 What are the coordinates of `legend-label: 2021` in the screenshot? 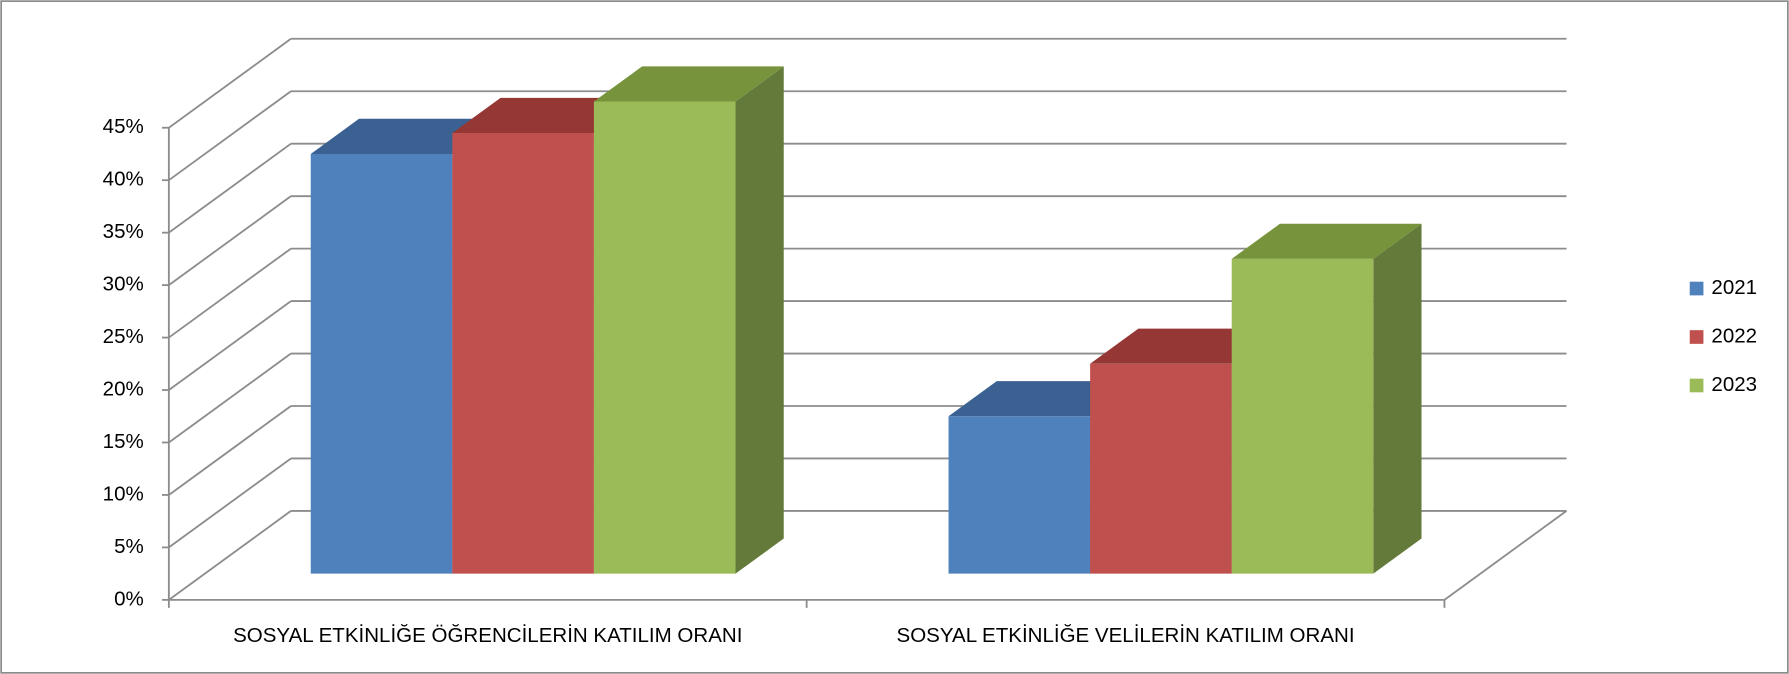 It's located at (1734, 287).